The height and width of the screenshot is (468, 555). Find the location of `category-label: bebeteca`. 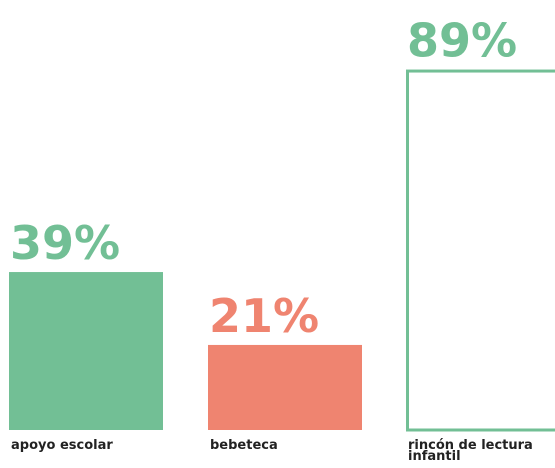

category-label: bebeteca is located at coordinates (244, 445).